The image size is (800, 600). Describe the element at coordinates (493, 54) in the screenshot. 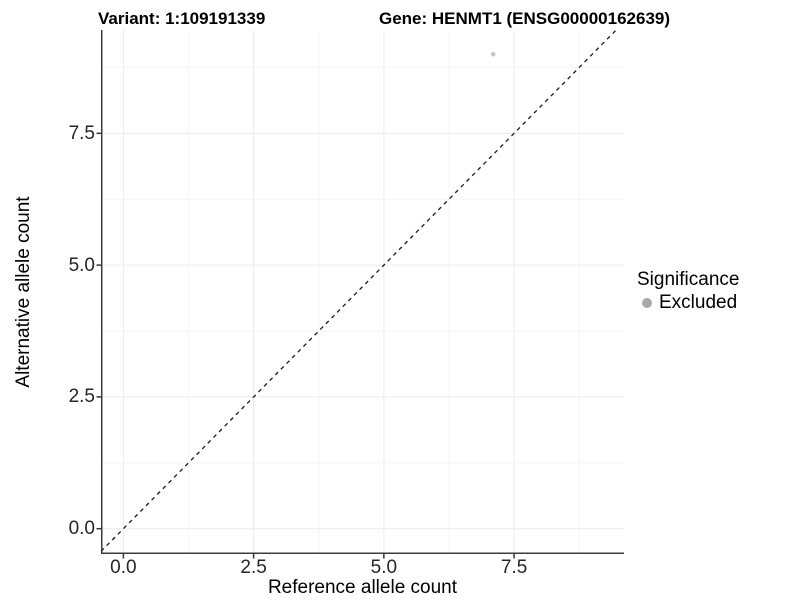

I see `data-point` at that location.